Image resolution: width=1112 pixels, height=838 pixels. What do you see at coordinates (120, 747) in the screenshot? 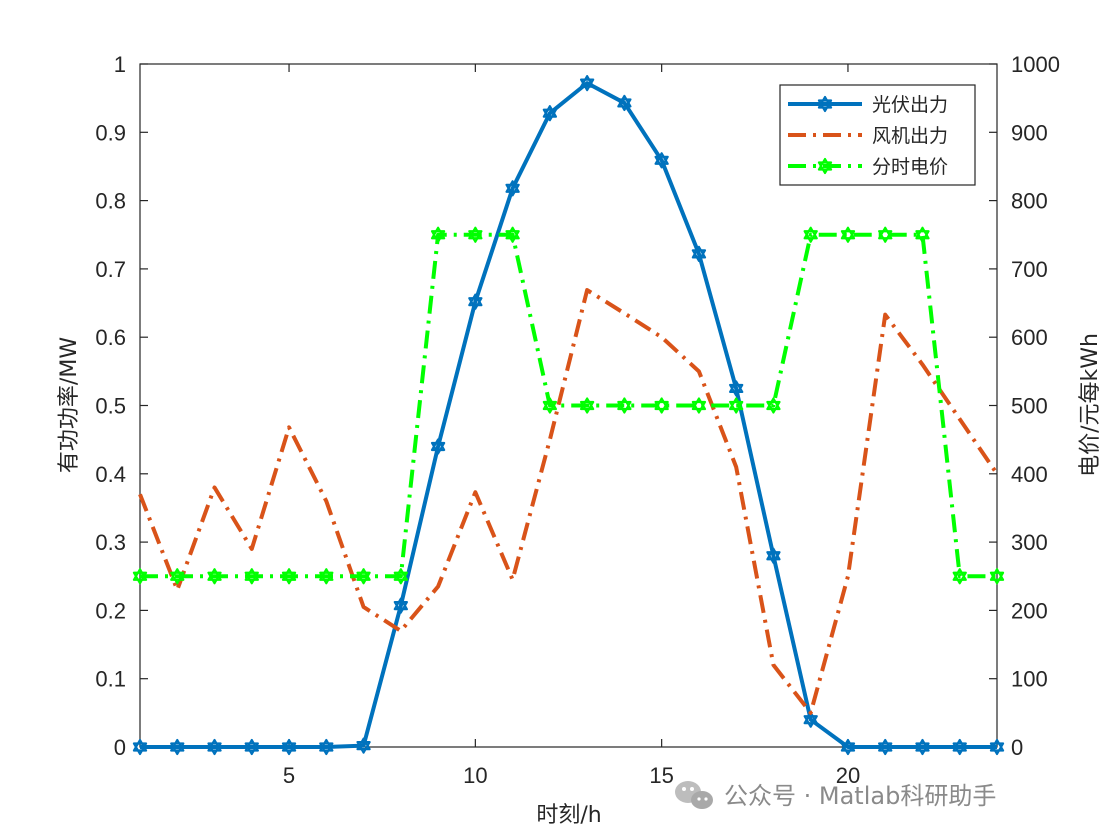
I see `y-left-tick-label: 0` at bounding box center [120, 747].